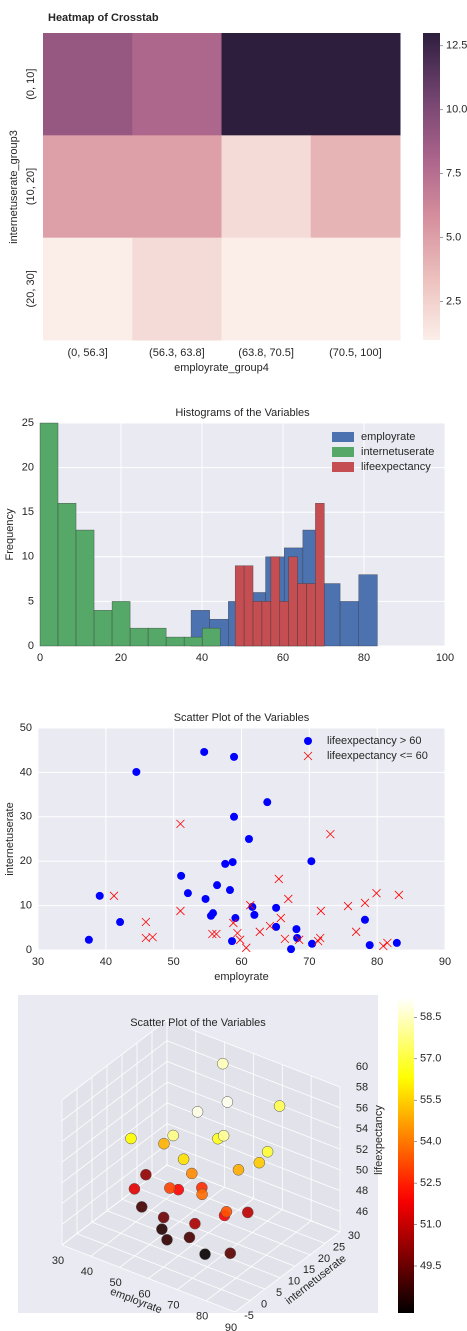 This screenshot has height=1331, width=467. What do you see at coordinates (339, 1247) in the screenshot?
I see `y-tick-label: 25` at bounding box center [339, 1247].